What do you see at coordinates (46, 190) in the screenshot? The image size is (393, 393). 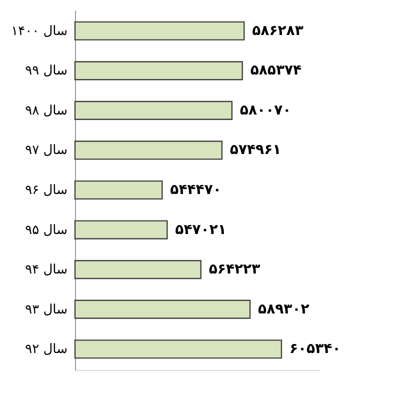 I see `y-tick-label: سال ۹۶` at bounding box center [46, 190].